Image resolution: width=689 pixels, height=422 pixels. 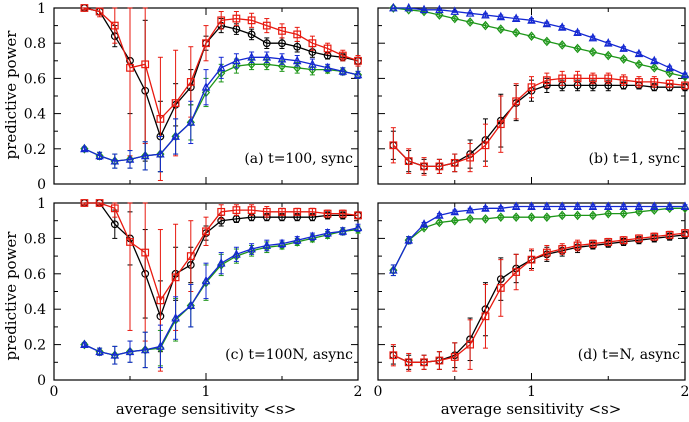 What do you see at coordinates (531, 409) in the screenshot?
I see `x-axis-title-right: average sensitivity <s>` at bounding box center [531, 409].